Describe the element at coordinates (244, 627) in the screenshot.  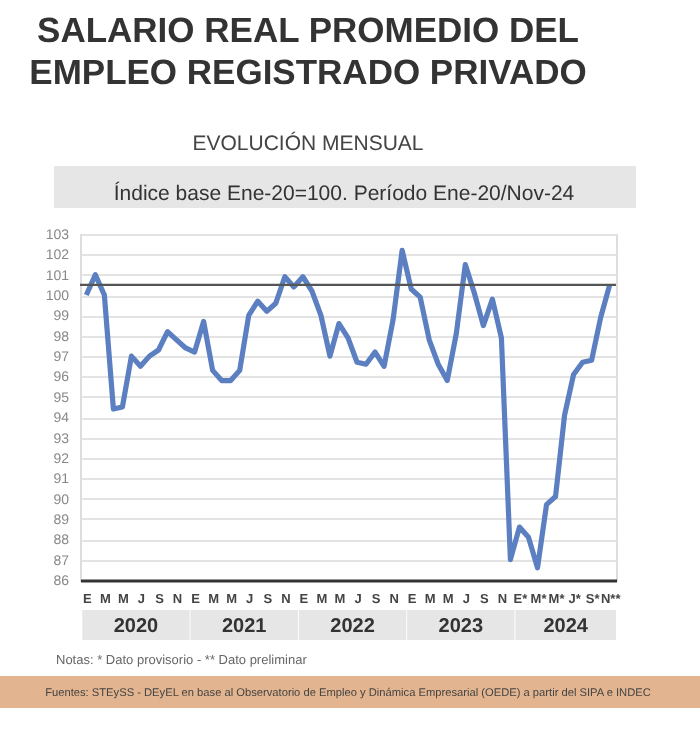
I see `text: 2021` at that location.